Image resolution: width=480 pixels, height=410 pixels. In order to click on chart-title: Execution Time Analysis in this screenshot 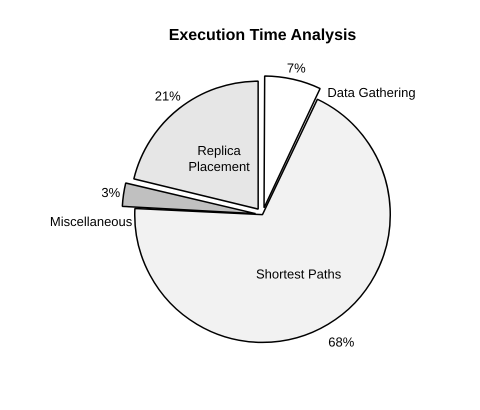, I will do `click(262, 35)`.